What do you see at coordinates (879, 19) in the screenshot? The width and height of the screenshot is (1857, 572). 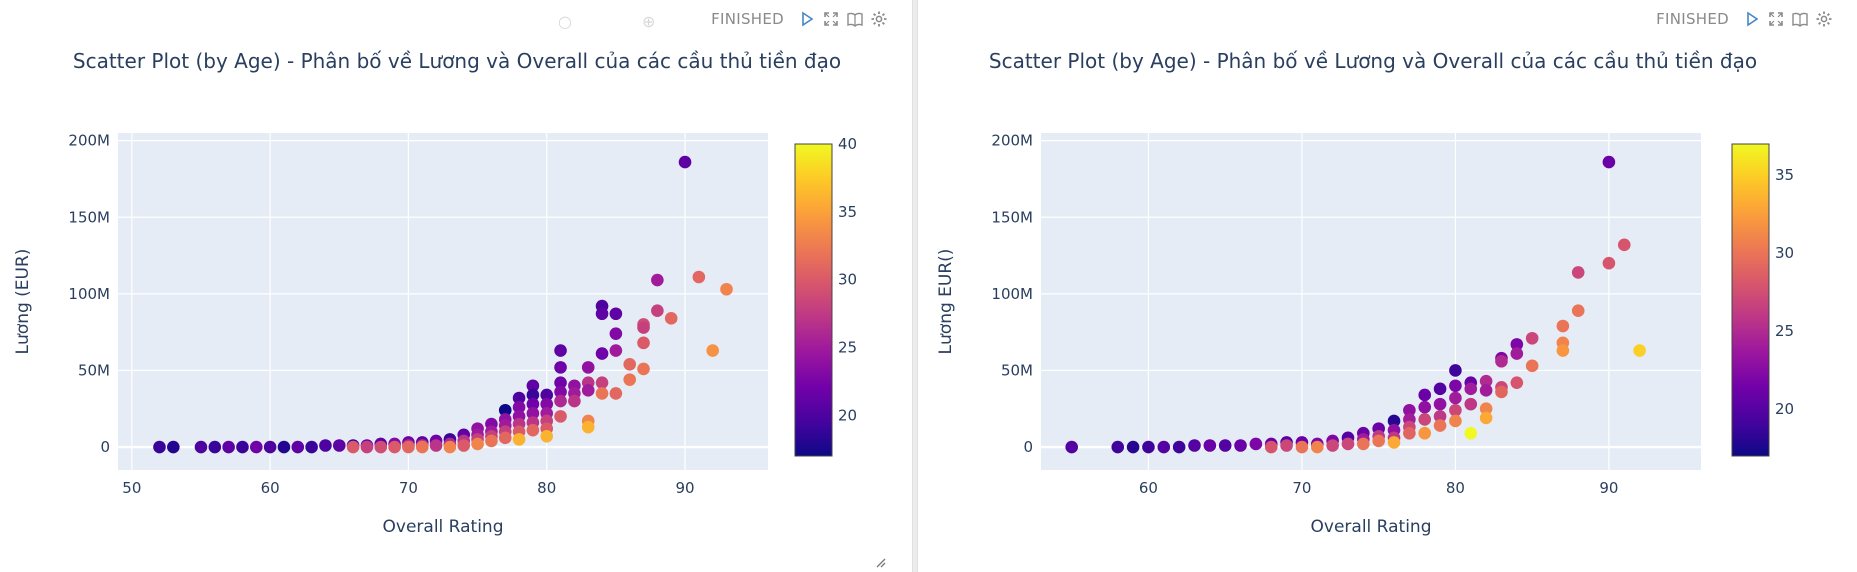 I see `gear-icon` at bounding box center [879, 19].